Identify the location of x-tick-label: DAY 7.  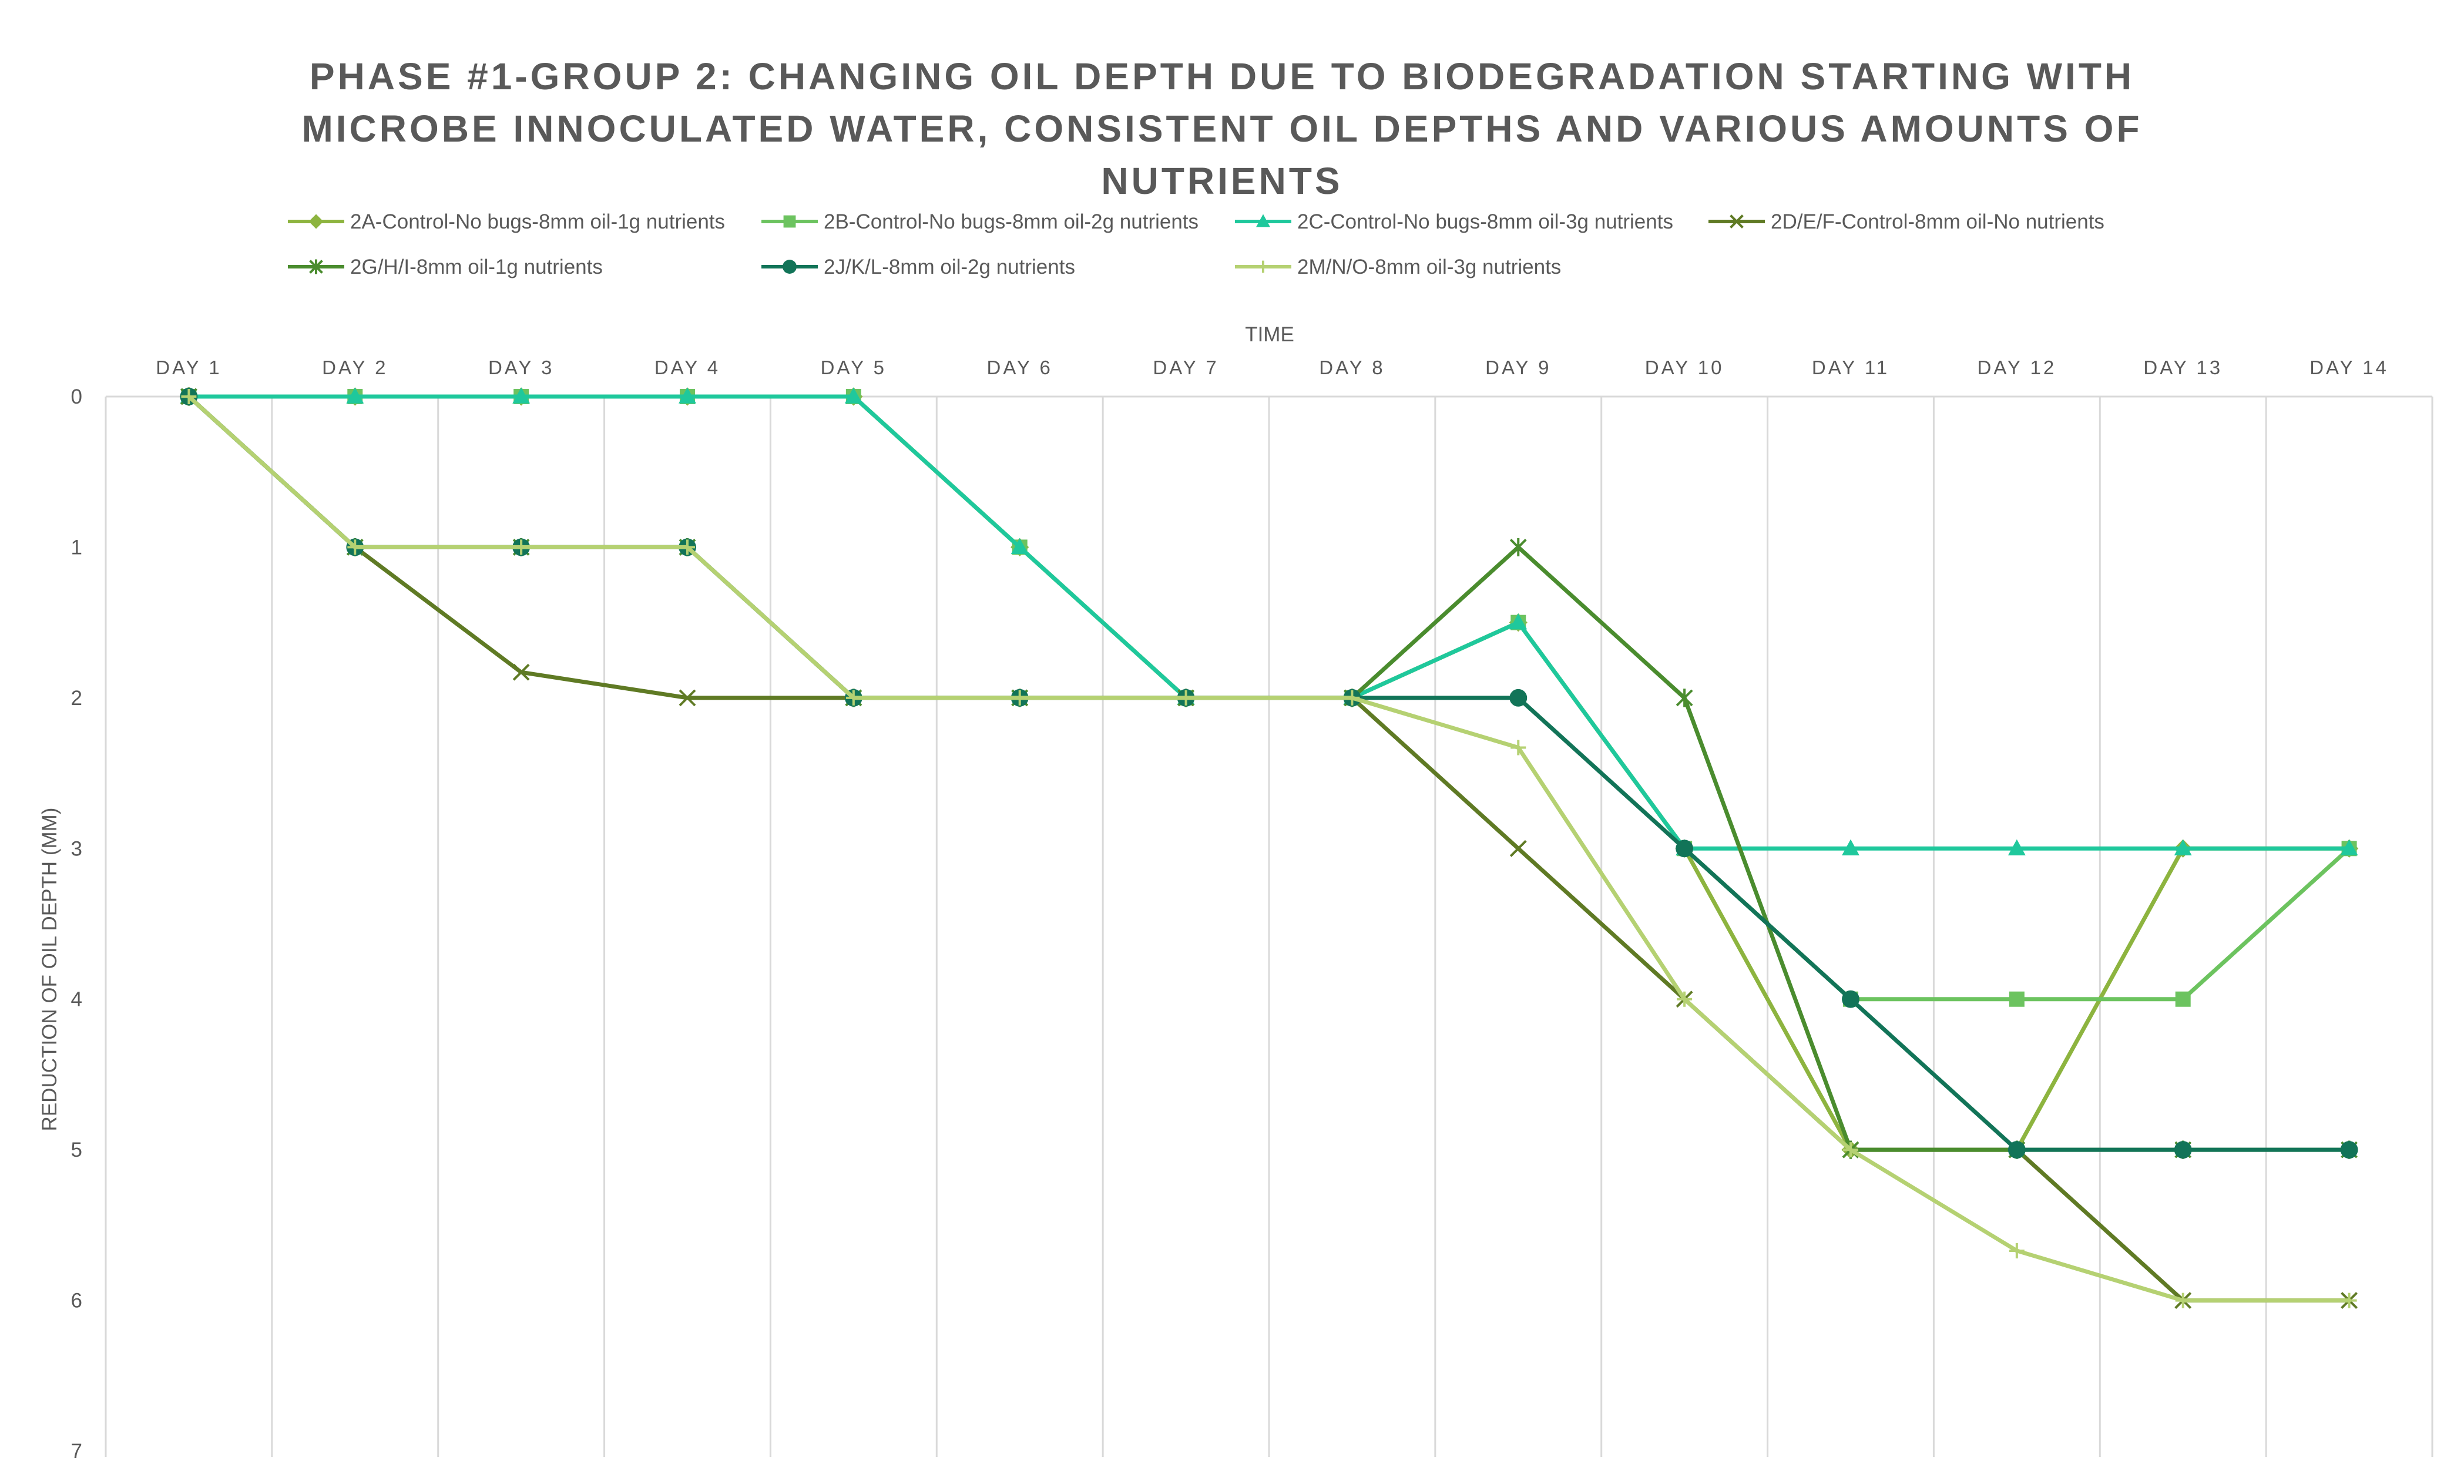
(1185, 367).